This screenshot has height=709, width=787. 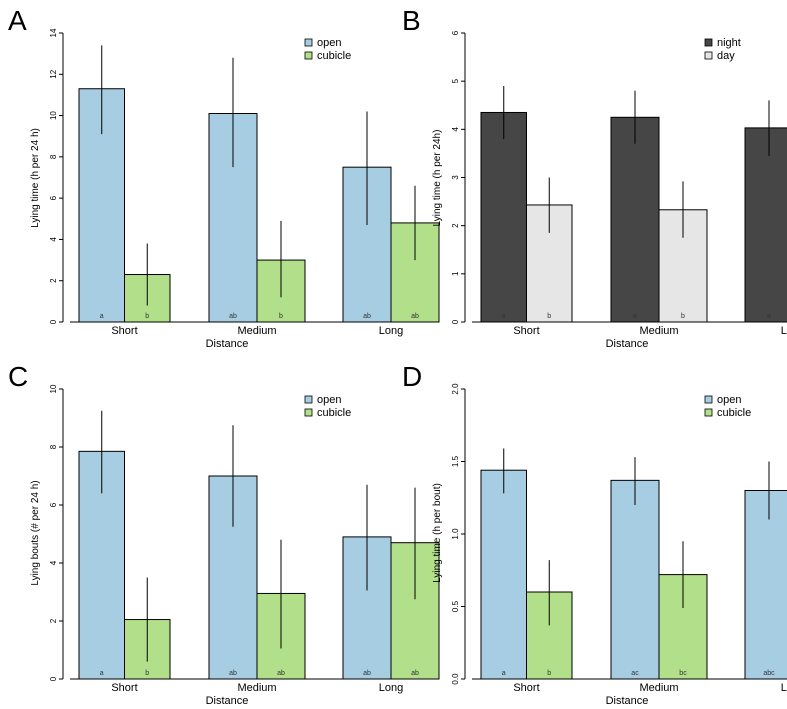 What do you see at coordinates (35, 532) in the screenshot?
I see `y-axis-title: Lying bouts (# per 24 h)` at bounding box center [35, 532].